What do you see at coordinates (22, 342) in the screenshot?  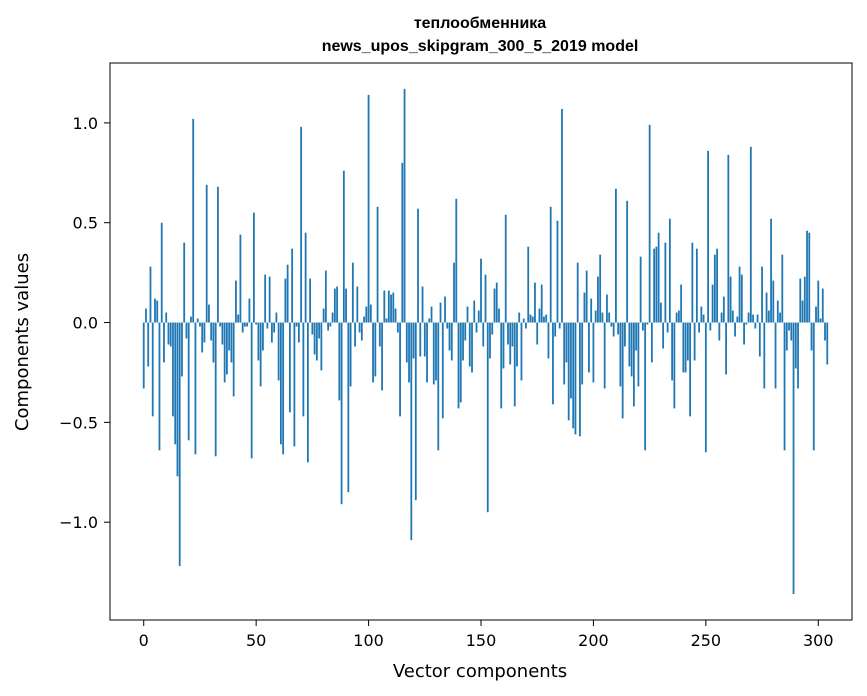 I see `y-axis-label: Components values` at bounding box center [22, 342].